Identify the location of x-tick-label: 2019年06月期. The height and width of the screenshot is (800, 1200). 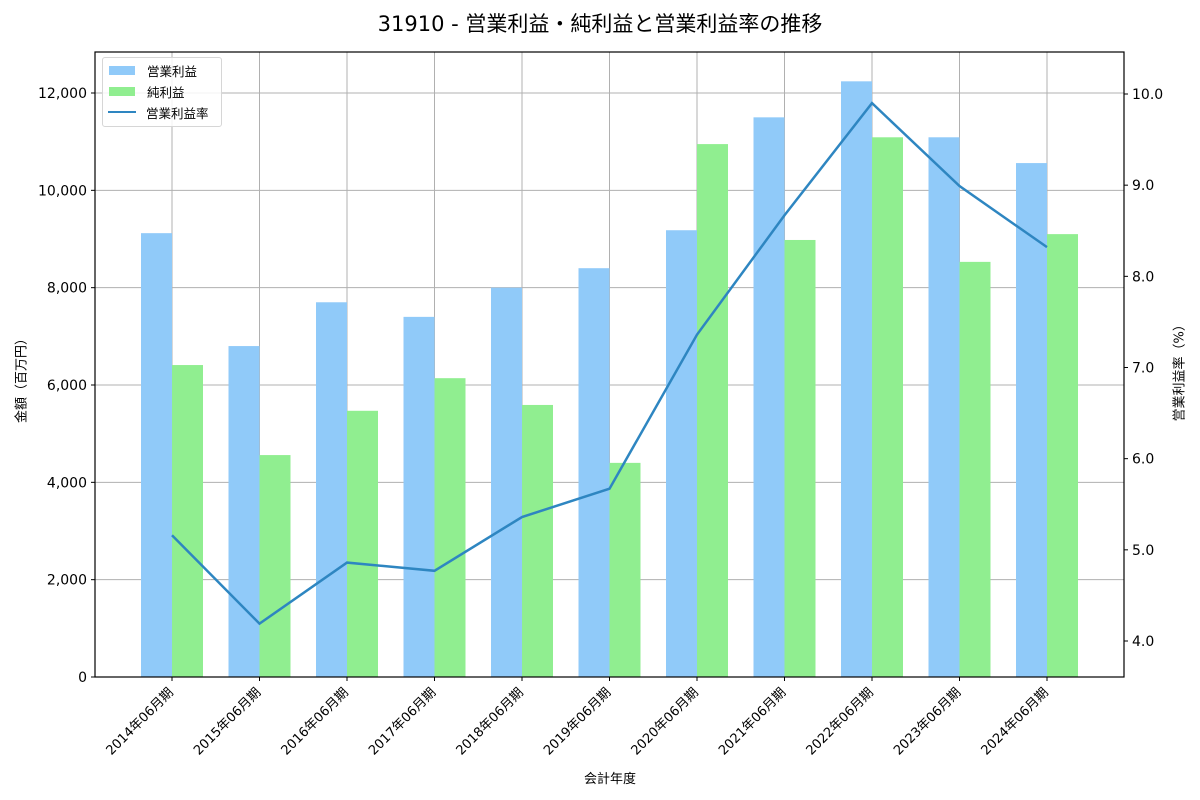
(577, 721).